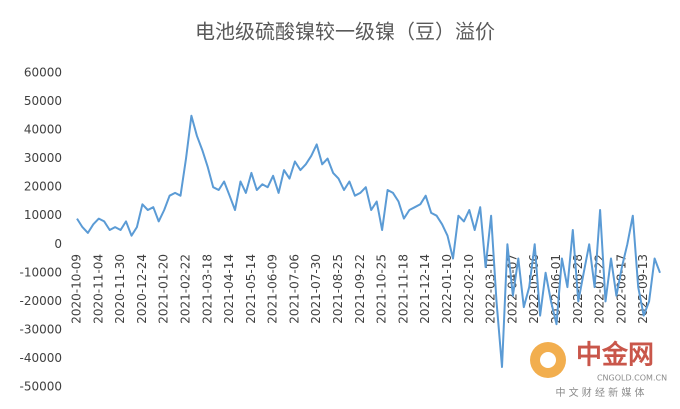 The width and height of the screenshot is (680, 409). What do you see at coordinates (316, 289) in the screenshot?
I see `x-tick-label: 2021-07-30` at bounding box center [316, 289].